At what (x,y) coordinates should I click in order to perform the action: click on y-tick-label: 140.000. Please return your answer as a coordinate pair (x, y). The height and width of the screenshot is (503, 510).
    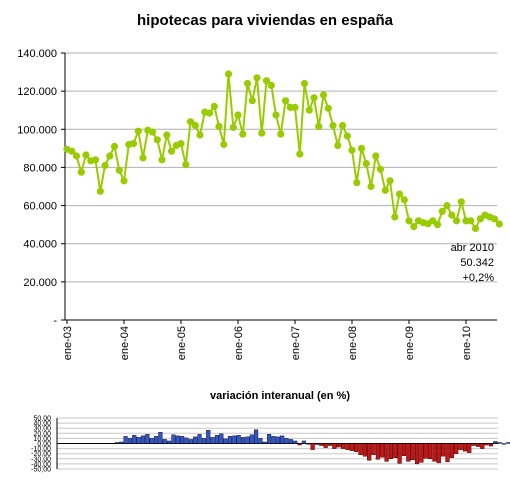
    Looking at the image, I should click on (37, 54).